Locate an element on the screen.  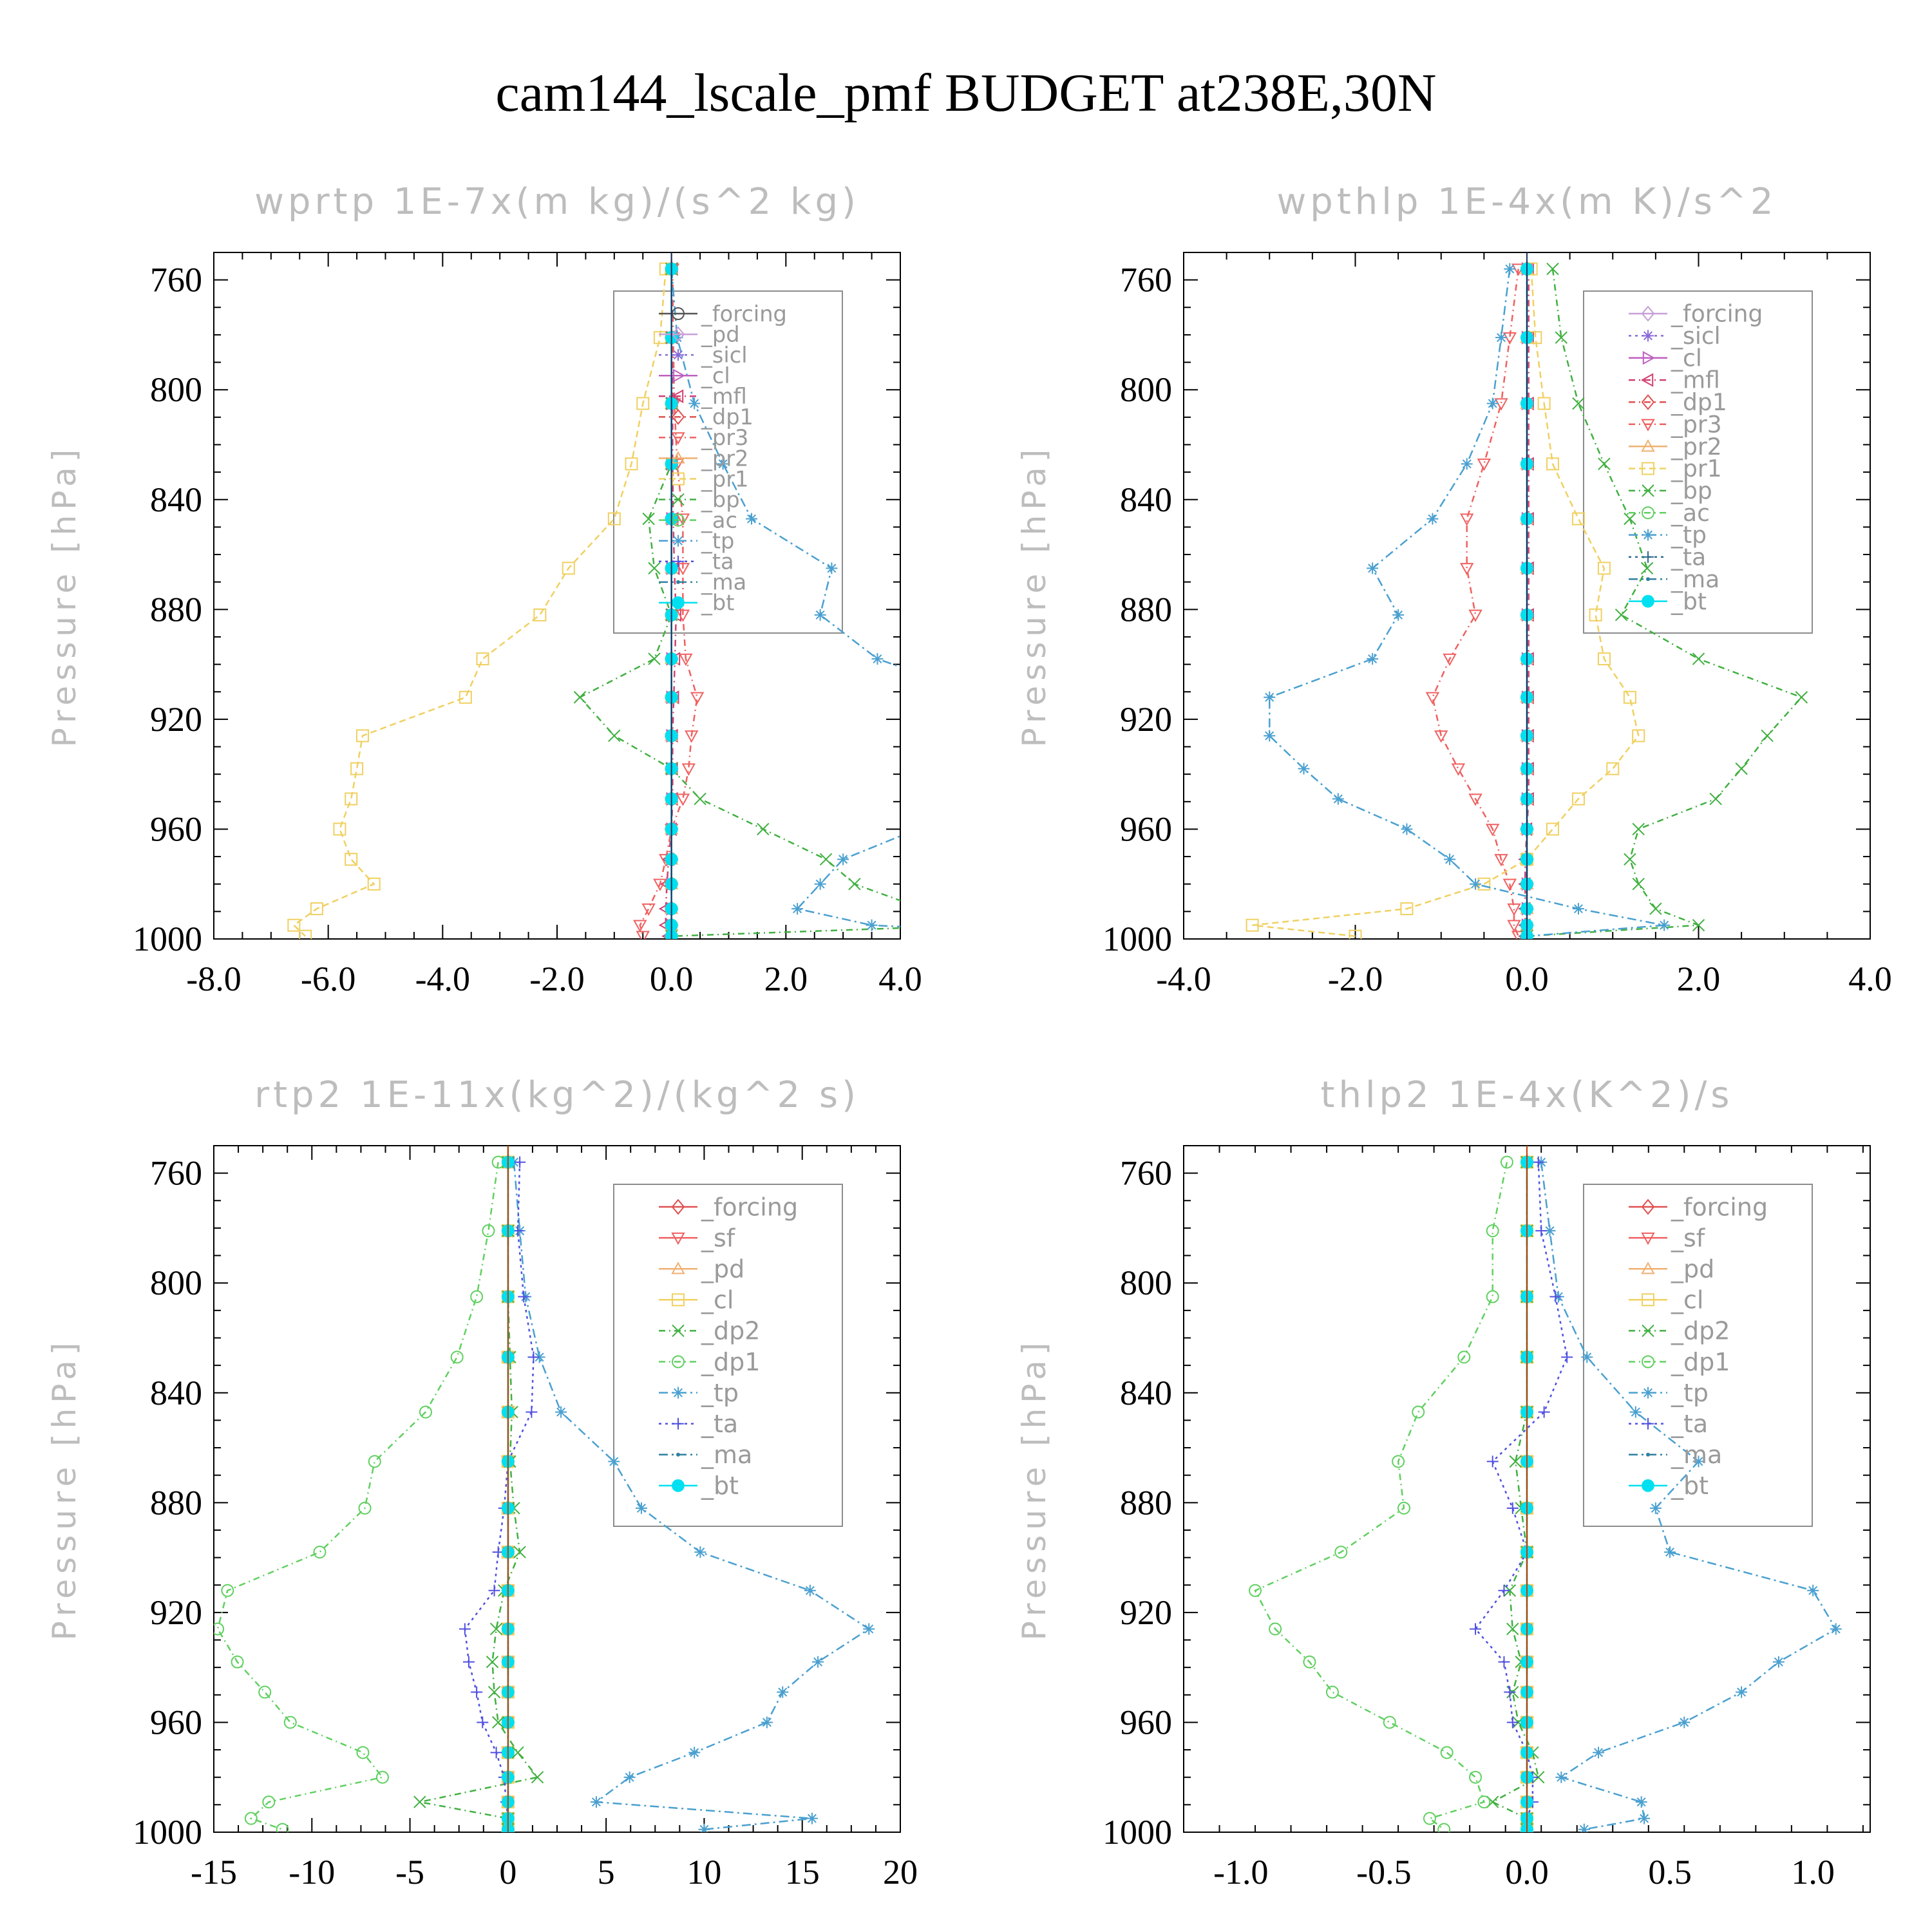
x-tick-label: -0.5 is located at coordinates (1384, 1872).